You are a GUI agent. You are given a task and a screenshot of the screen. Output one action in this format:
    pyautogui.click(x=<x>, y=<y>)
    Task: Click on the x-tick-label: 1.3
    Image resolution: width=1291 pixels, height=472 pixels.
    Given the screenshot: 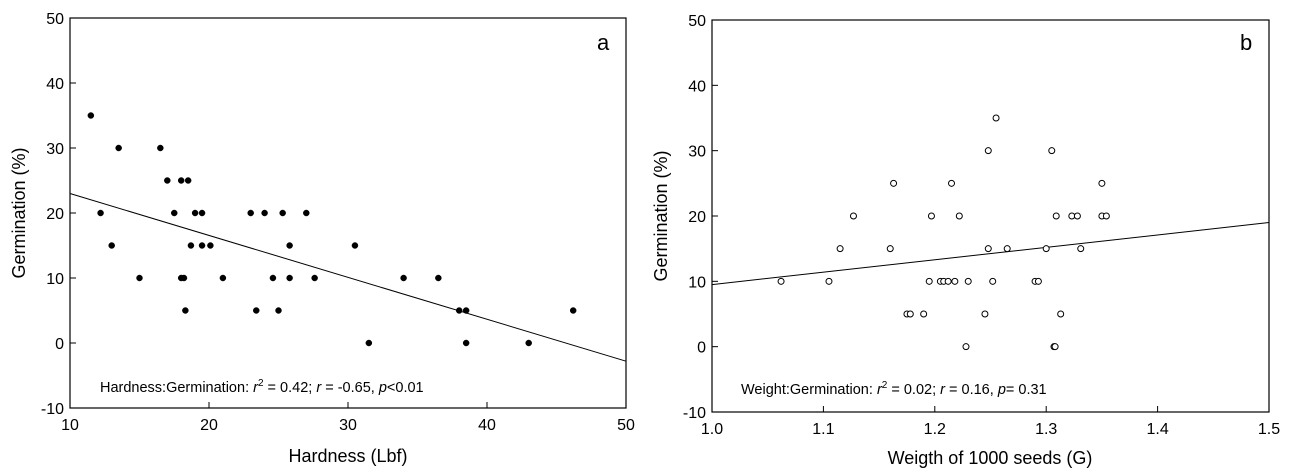 What is the action you would take?
    pyautogui.click(x=1046, y=429)
    